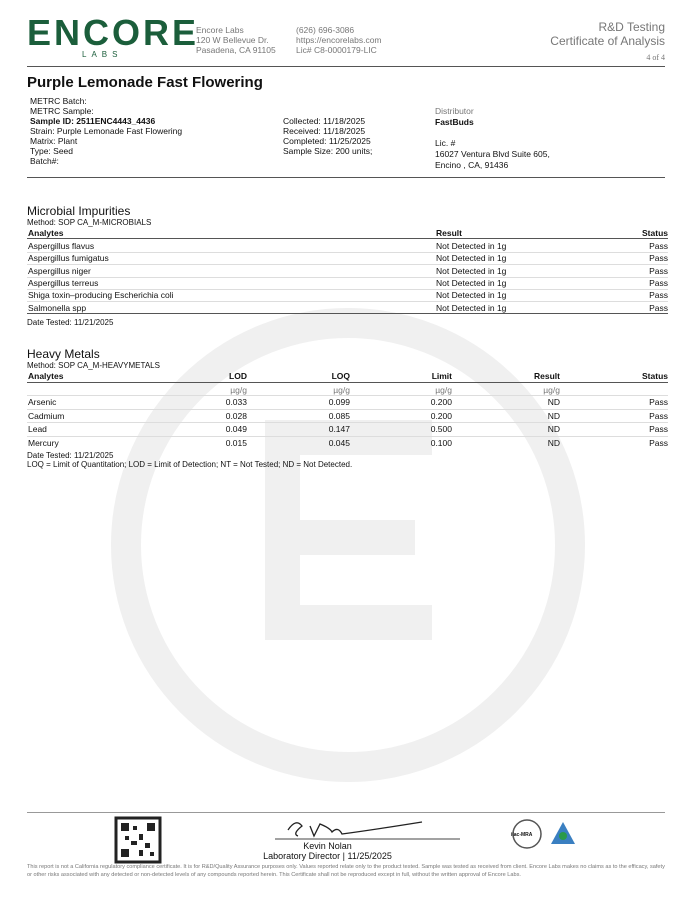  I want to click on sample-line: Strain: Purple Lemonade Fast Flowering, so click(106, 131).